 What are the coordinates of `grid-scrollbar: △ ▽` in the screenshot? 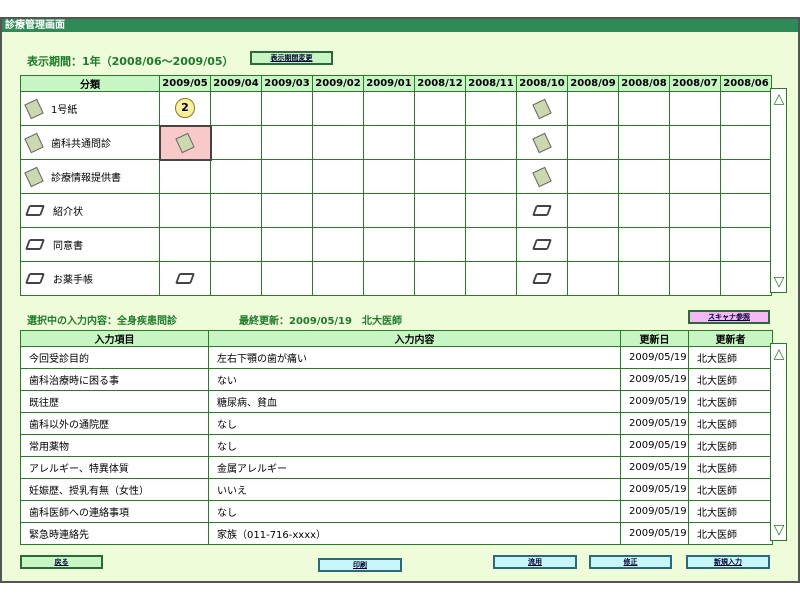 It's located at (778, 190).